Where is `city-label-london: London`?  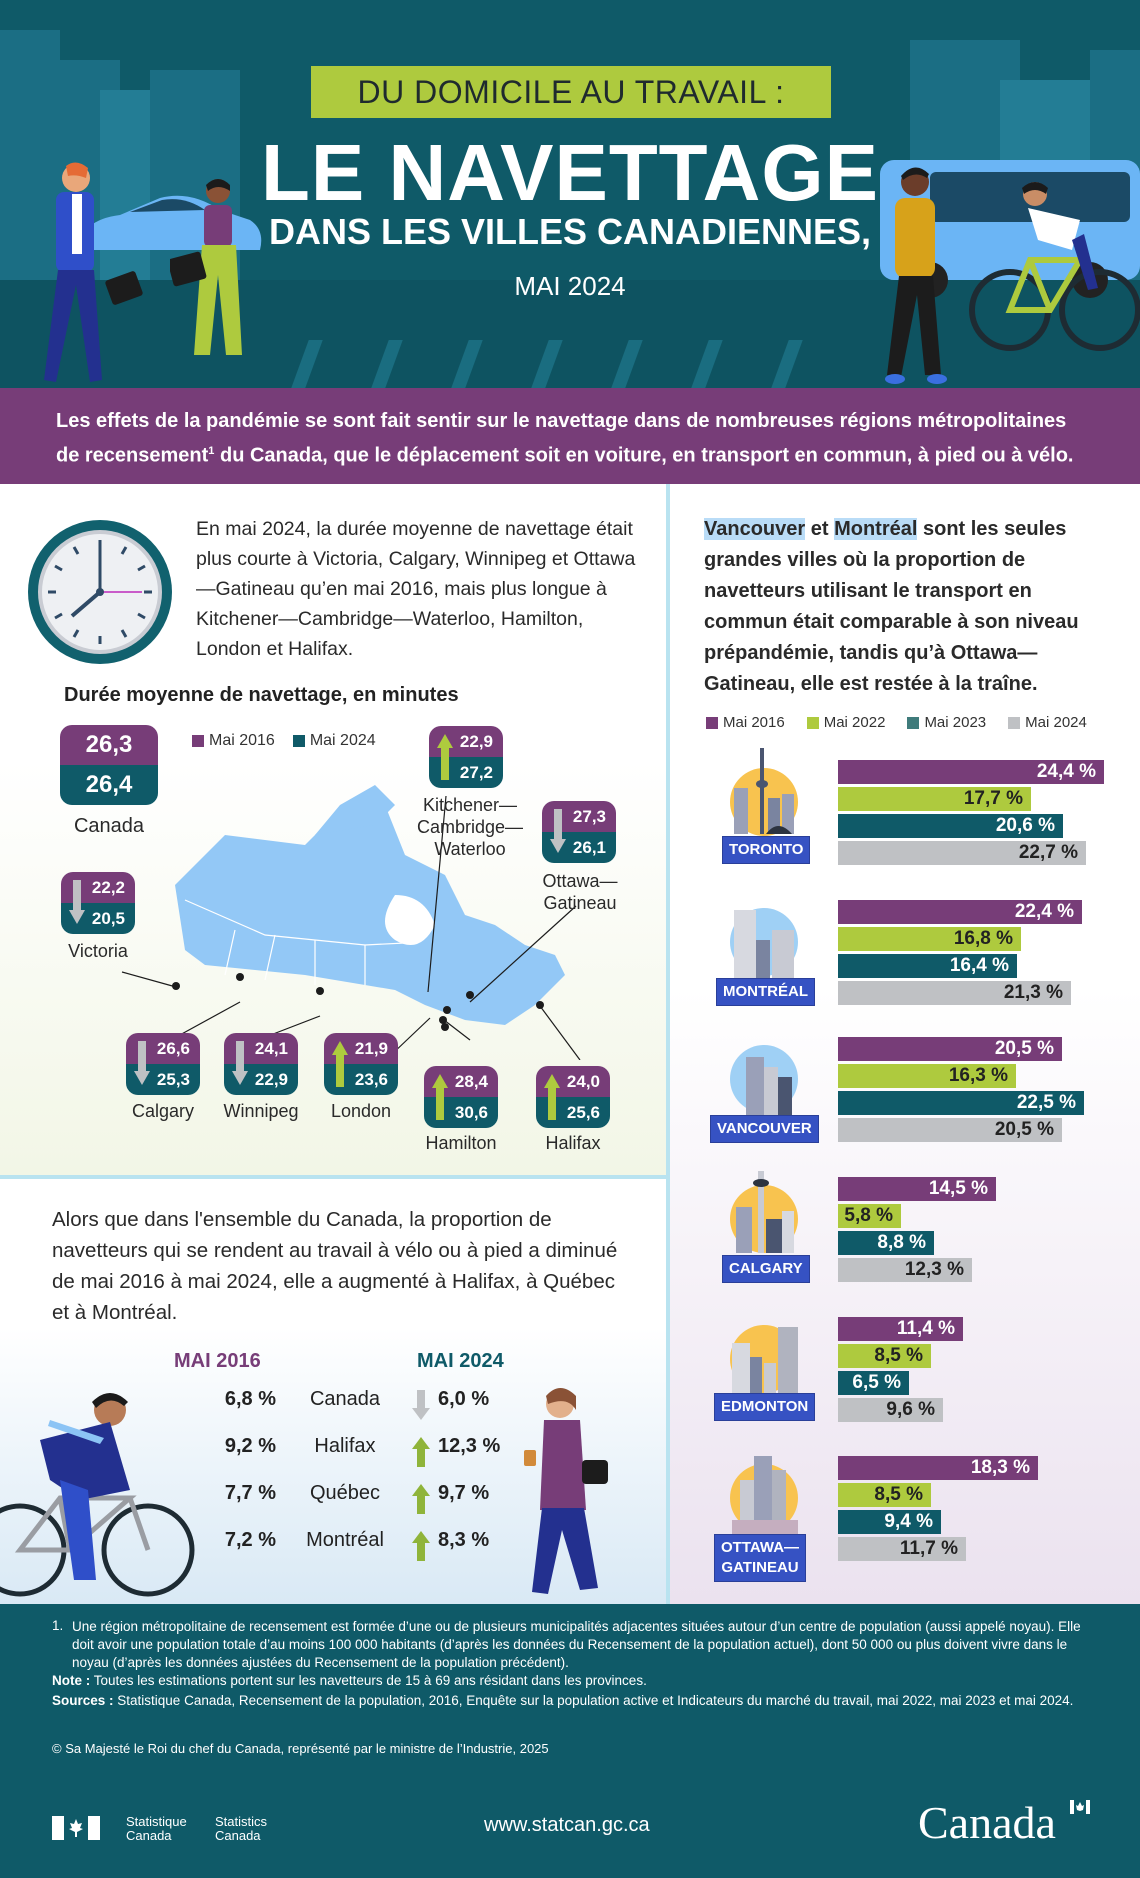 city-label-london: London is located at coordinates (361, 1111).